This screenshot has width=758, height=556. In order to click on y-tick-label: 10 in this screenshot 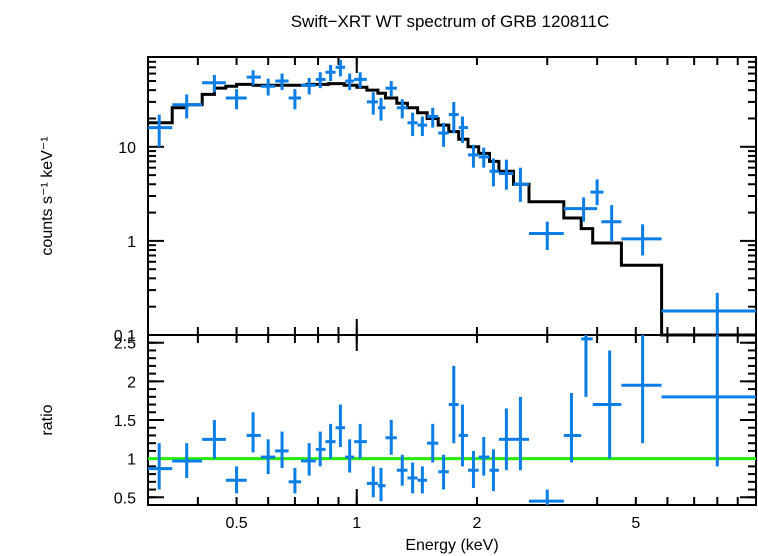, I will do `click(127, 148)`.